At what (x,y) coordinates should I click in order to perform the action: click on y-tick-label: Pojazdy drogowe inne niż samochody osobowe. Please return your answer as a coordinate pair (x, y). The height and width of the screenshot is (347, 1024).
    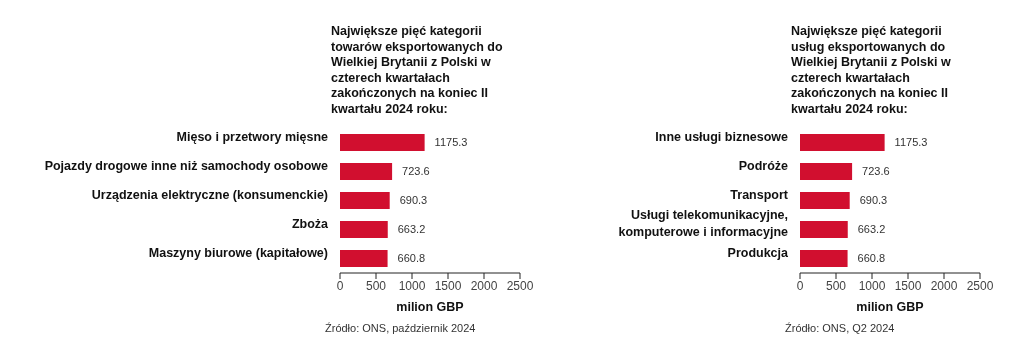
    Looking at the image, I should click on (186, 165).